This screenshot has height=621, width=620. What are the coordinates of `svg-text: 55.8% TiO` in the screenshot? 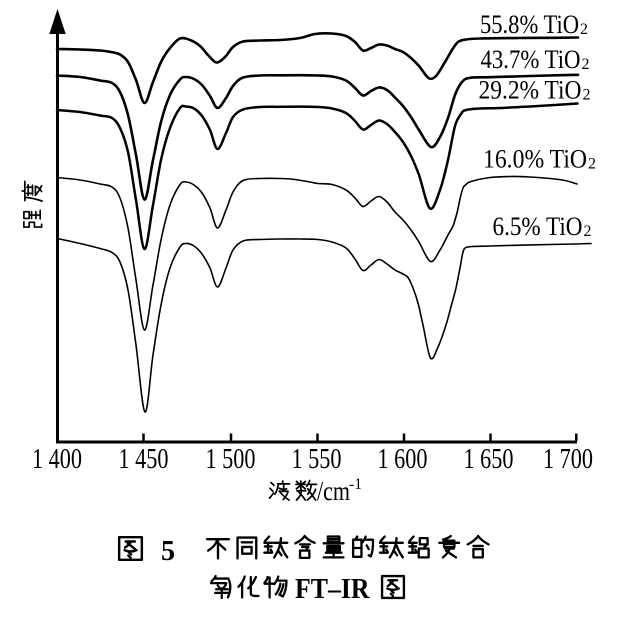 It's located at (529, 24).